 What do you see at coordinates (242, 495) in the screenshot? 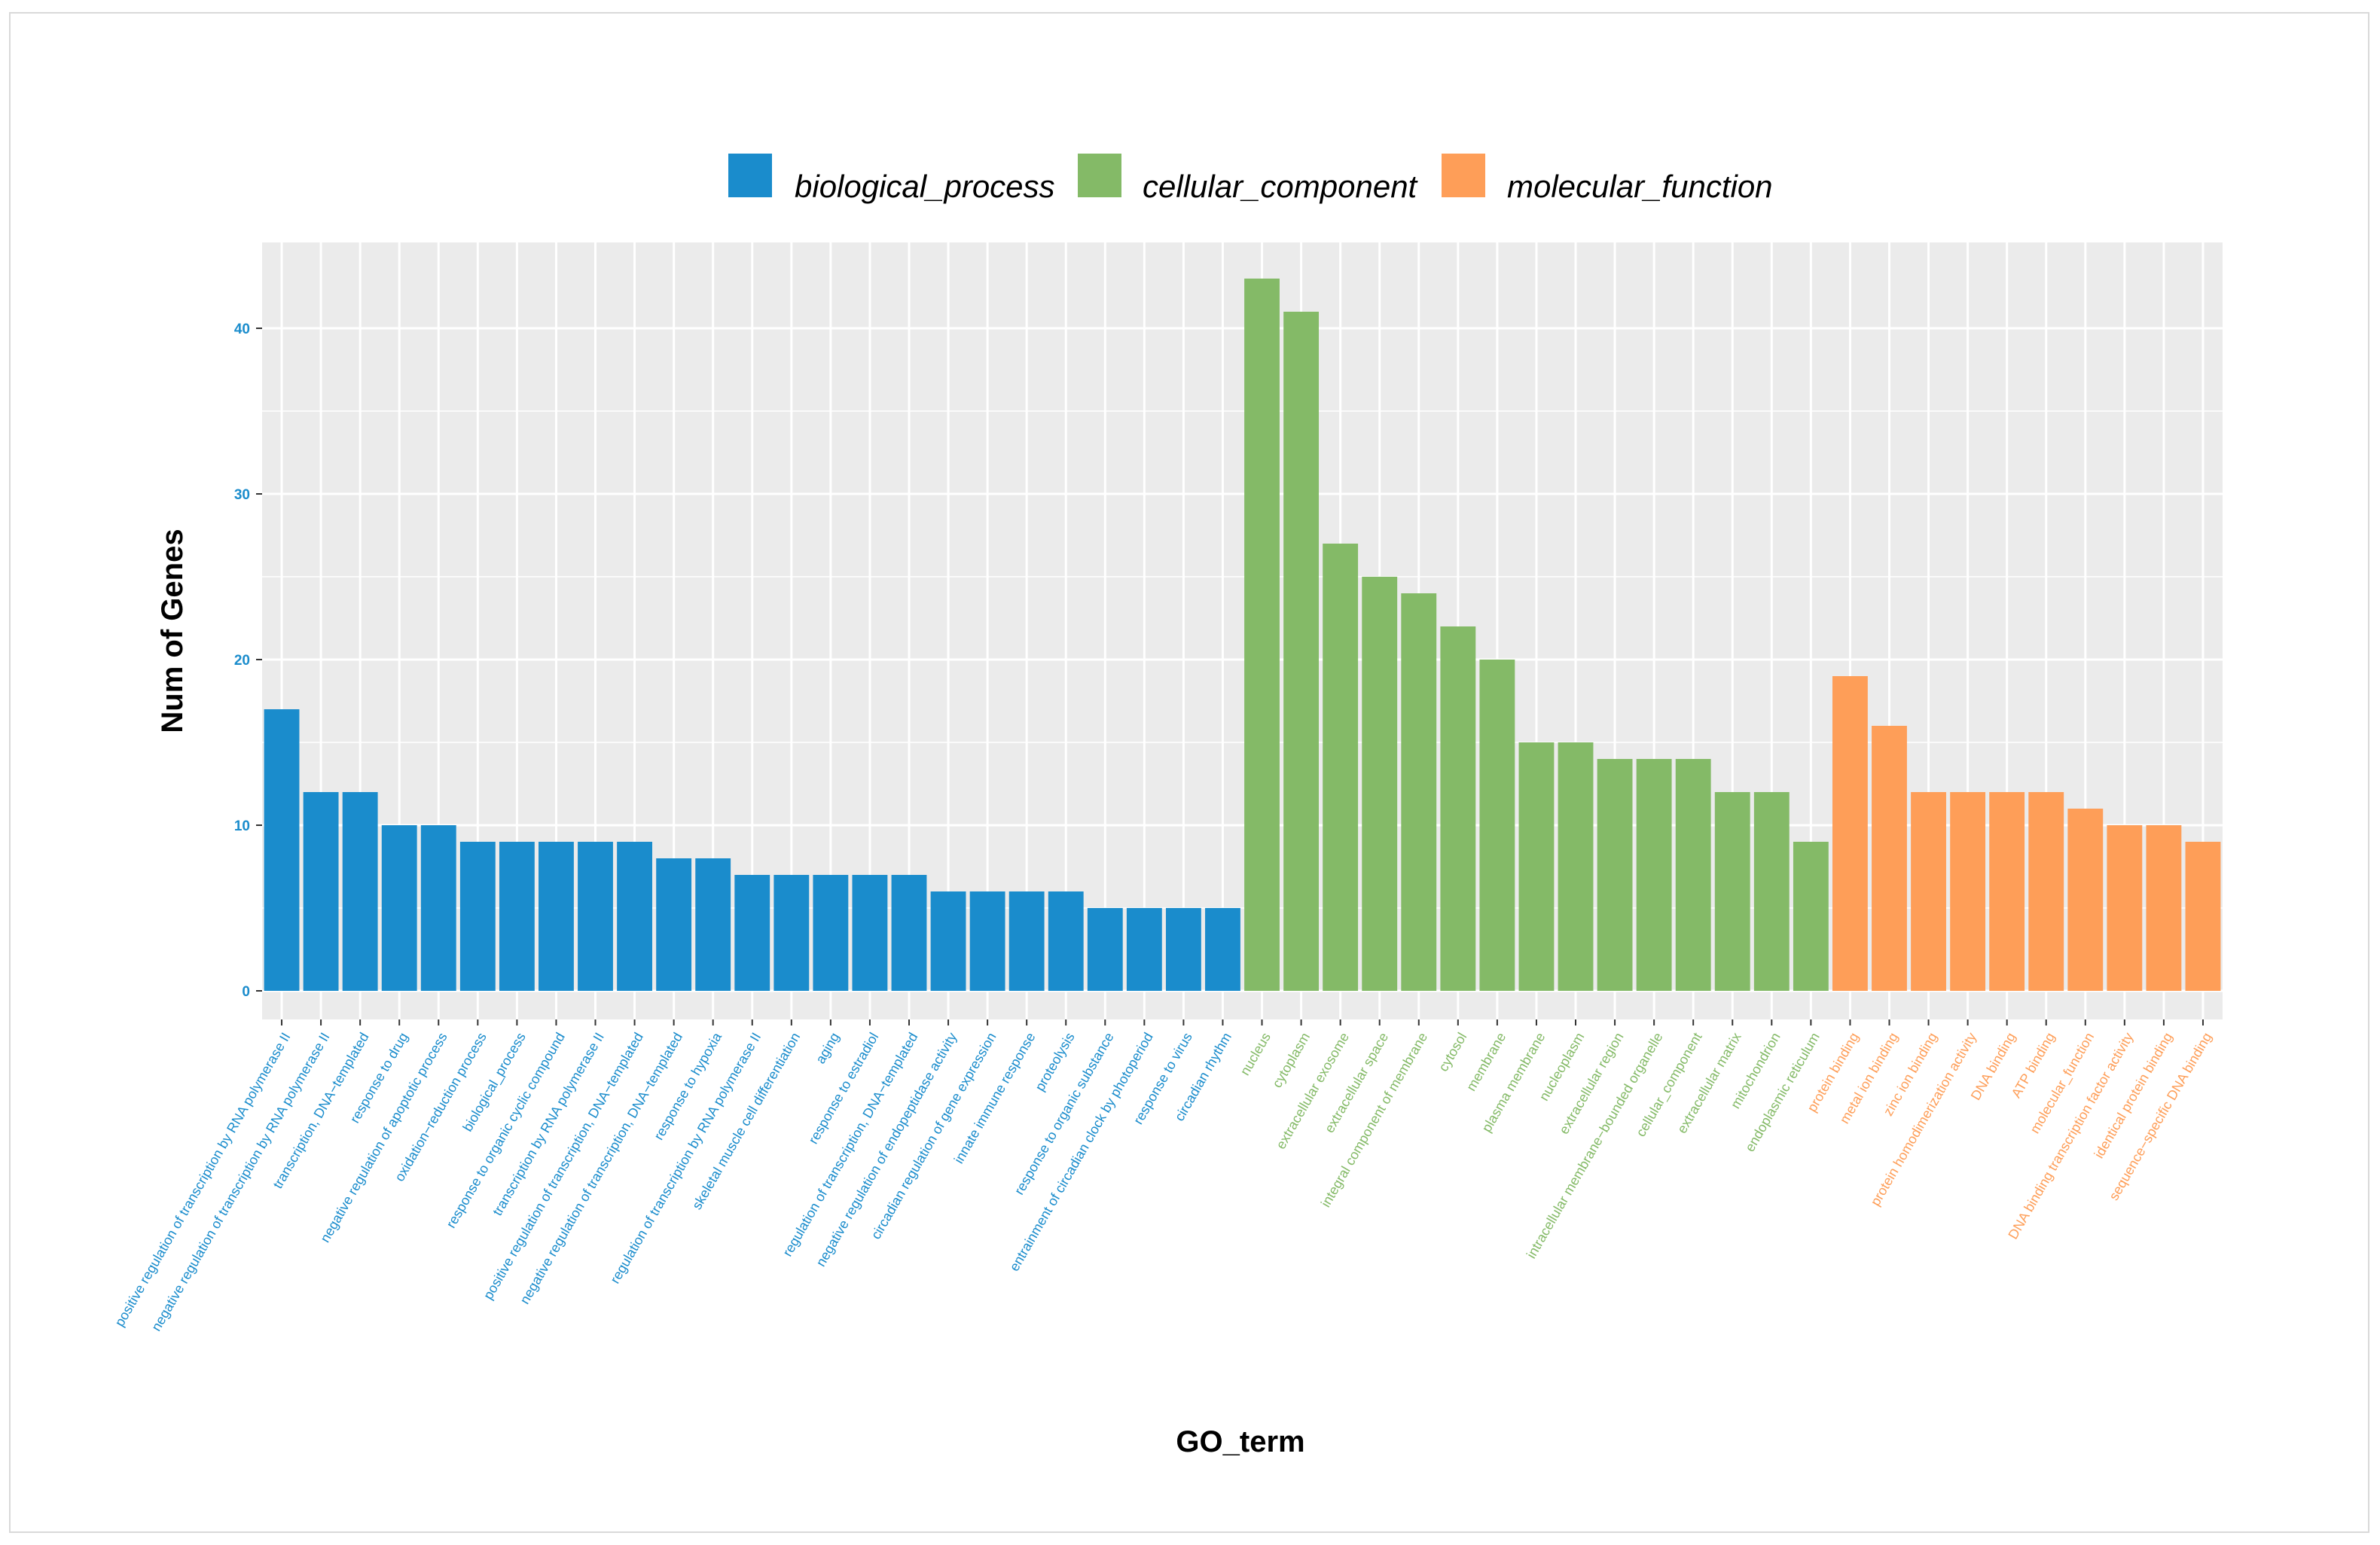
I see `y-tick-label: 30` at bounding box center [242, 495].